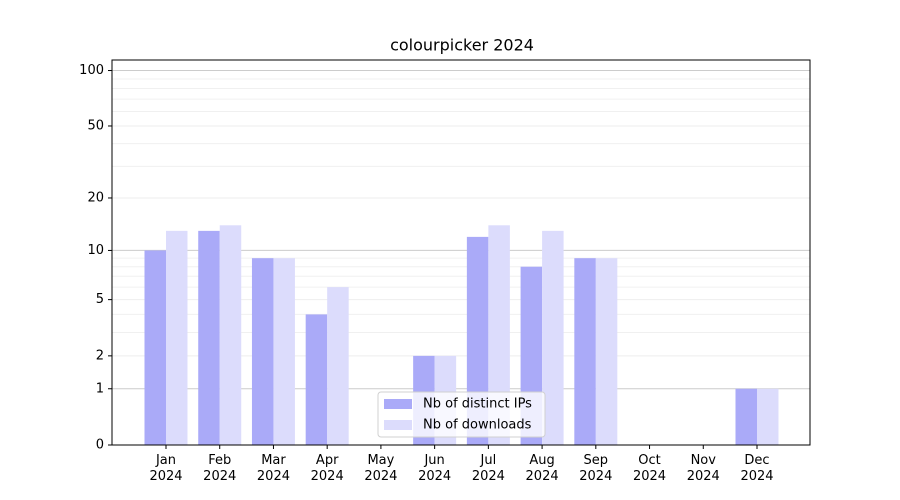 This screenshot has width=900, height=500. What do you see at coordinates (100, 299) in the screenshot?
I see `y-tick-label: 5` at bounding box center [100, 299].